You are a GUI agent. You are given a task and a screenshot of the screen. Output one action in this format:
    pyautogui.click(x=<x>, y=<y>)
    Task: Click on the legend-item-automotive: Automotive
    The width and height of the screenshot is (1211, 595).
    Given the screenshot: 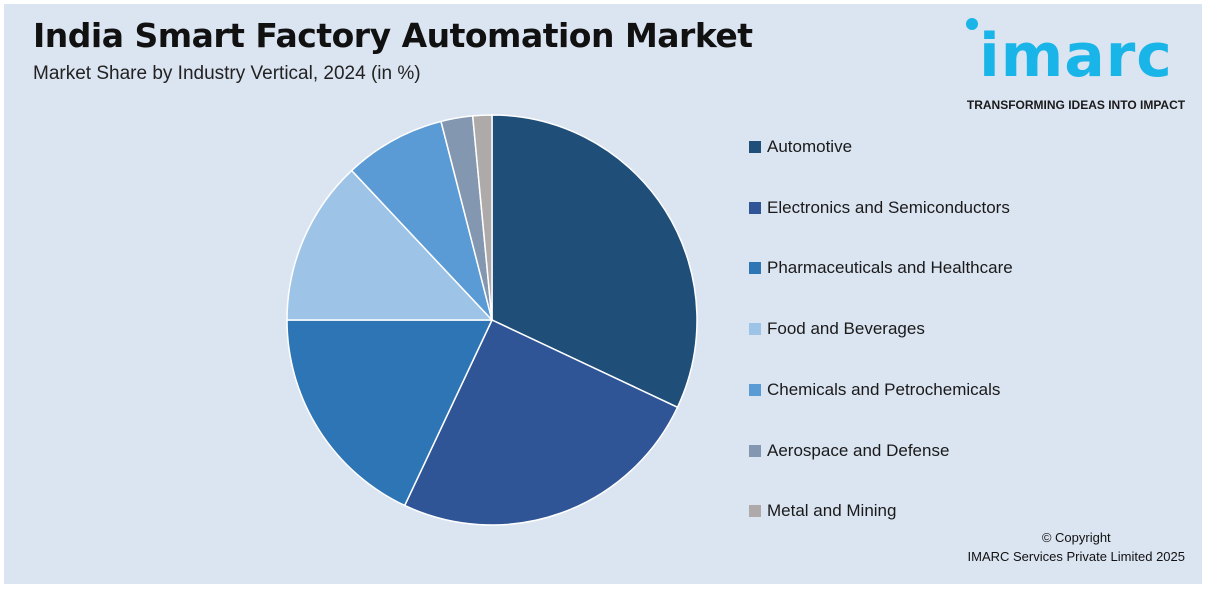 What is the action you would take?
    pyautogui.click(x=800, y=147)
    